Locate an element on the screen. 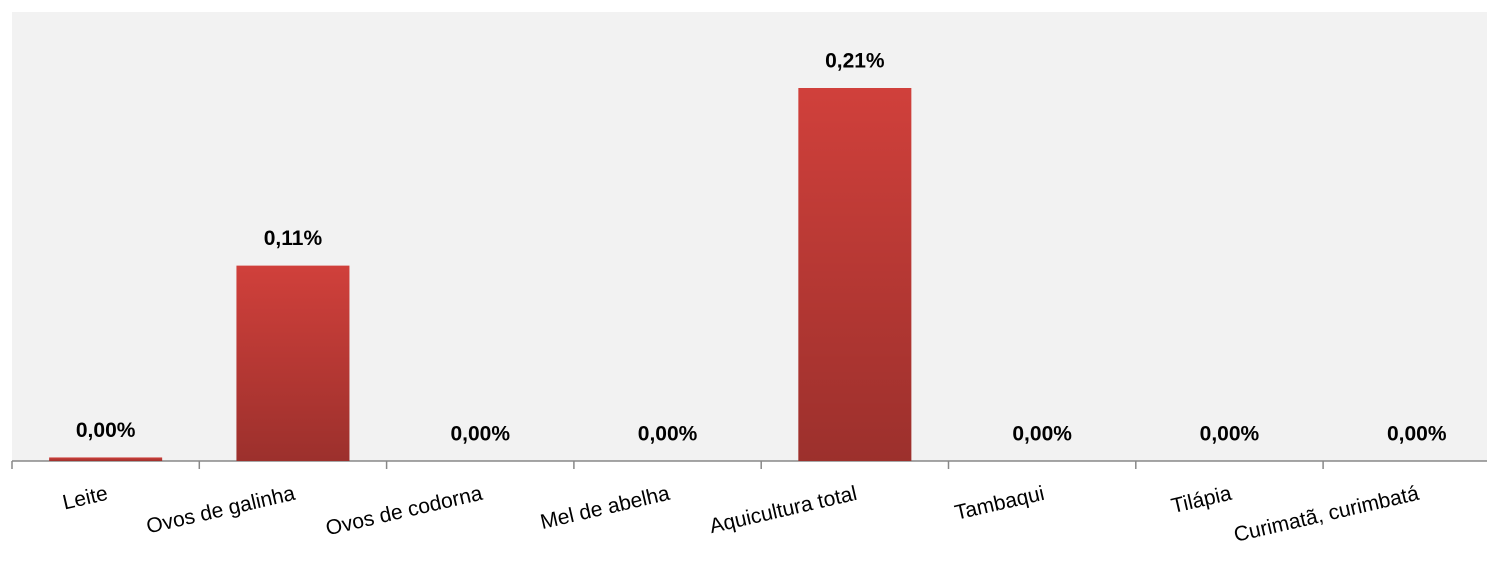 The height and width of the screenshot is (576, 1487). x-tick-label: Tambaqui is located at coordinates (1000, 503).